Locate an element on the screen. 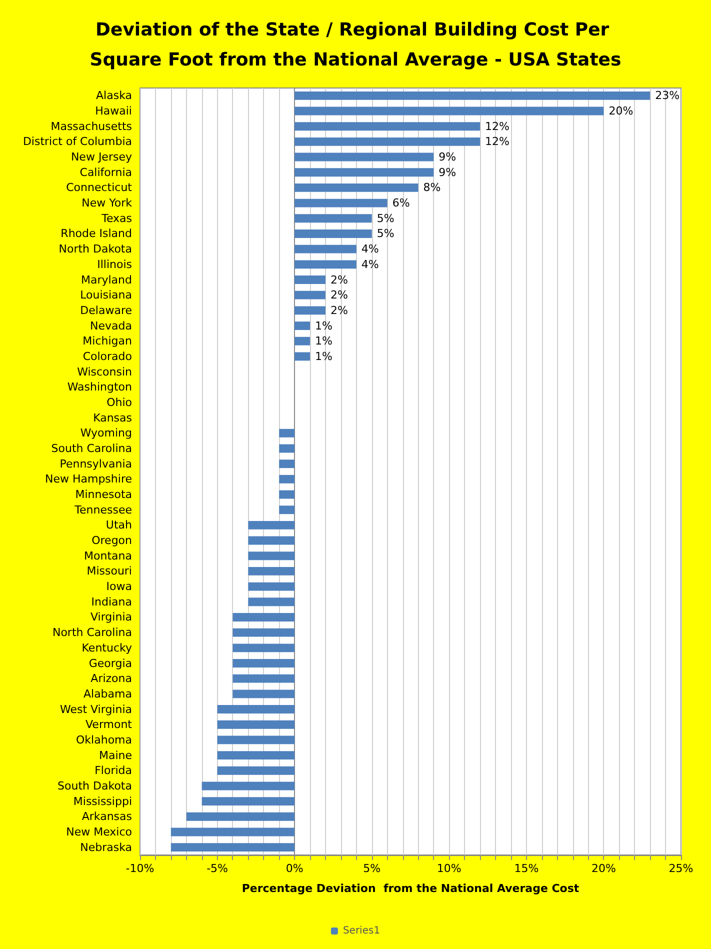 The height and width of the screenshot is (949, 711). y-tick-label: Alabama is located at coordinates (107, 693).